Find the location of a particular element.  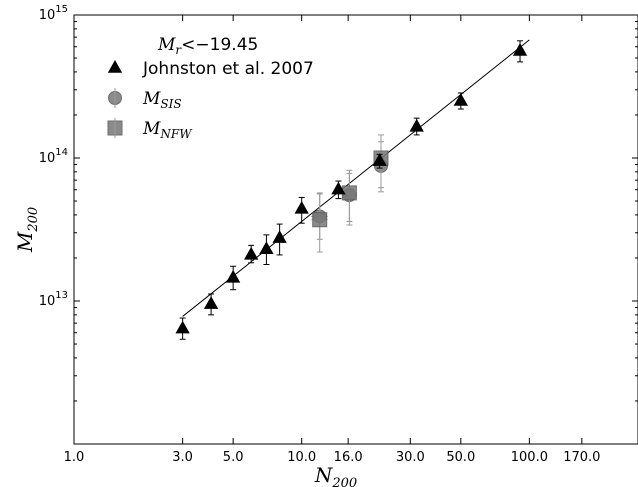

x-axis-label: N200 is located at coordinates (335, 475).